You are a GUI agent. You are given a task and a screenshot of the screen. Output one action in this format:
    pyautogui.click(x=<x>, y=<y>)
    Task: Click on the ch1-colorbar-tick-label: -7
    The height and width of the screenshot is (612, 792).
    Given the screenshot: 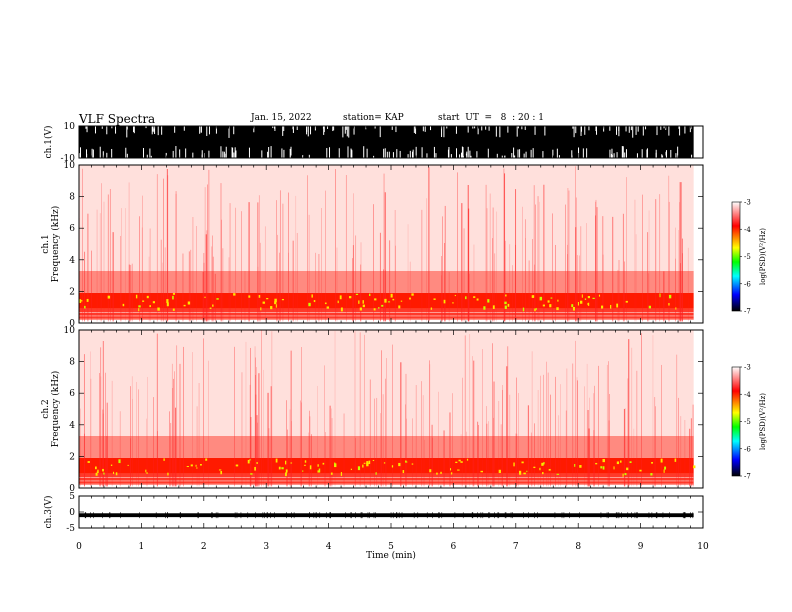 What is the action you would take?
    pyautogui.click(x=747, y=312)
    